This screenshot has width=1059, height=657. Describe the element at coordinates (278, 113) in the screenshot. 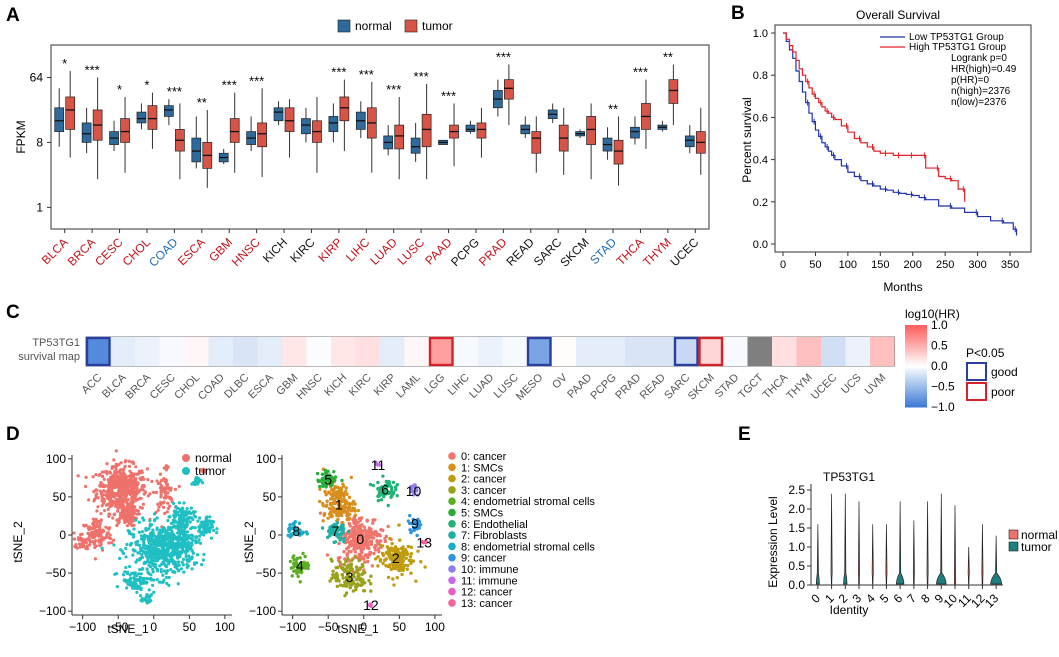

I see `normal-KICH-box` at that location.